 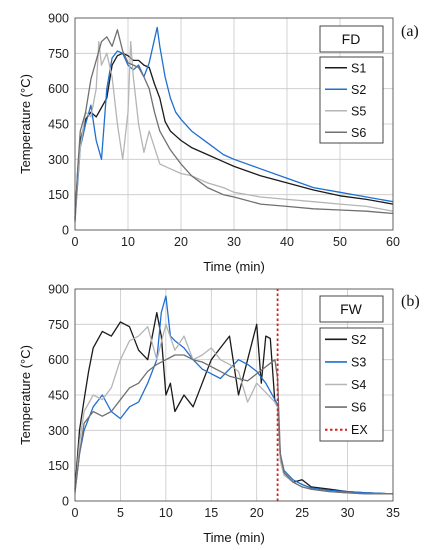 What do you see at coordinates (302, 513) in the screenshot?
I see `x-tick-label: 25` at bounding box center [302, 513].